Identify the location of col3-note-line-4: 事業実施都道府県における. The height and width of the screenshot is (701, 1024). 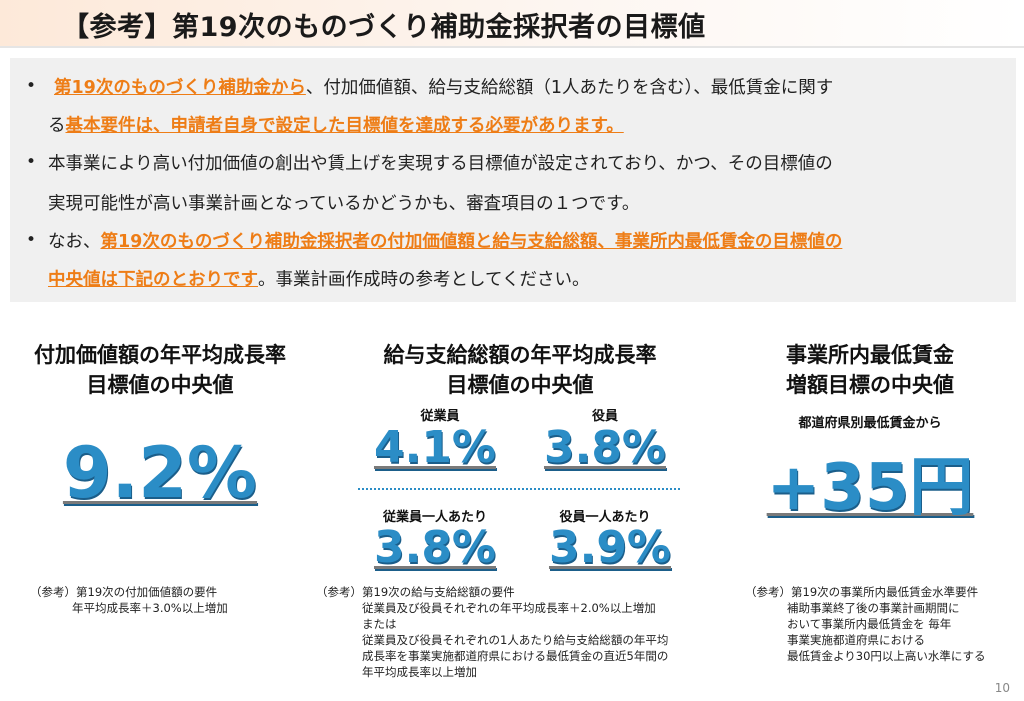
(856, 640).